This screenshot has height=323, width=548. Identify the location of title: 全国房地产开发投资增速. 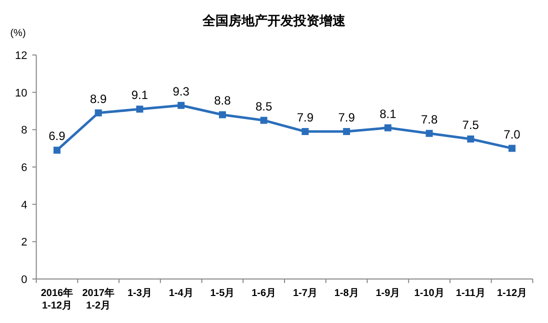
(274, 20).